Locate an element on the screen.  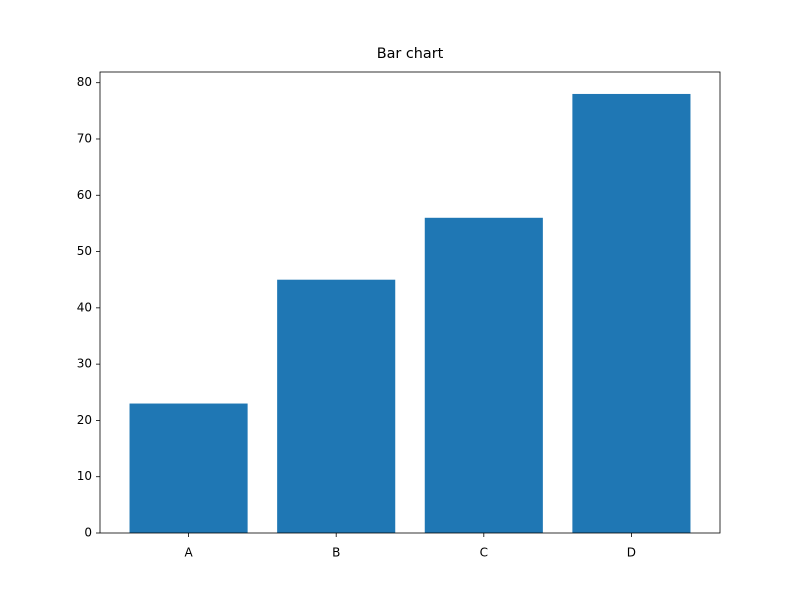
x-tick-label: C is located at coordinates (484, 553).